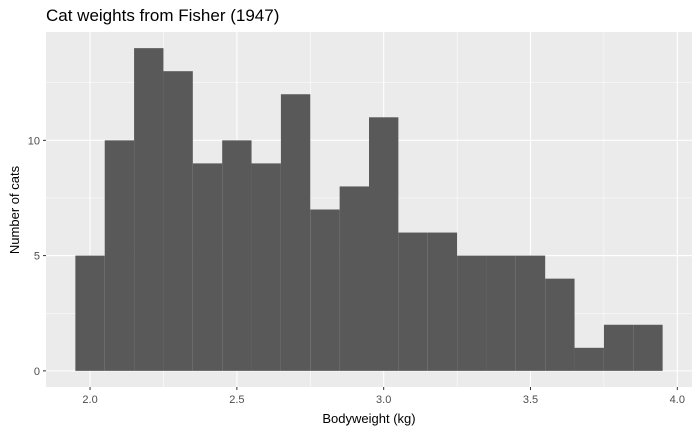  Describe the element at coordinates (37, 257) in the screenshot. I see `y-tick-label: 5` at that location.